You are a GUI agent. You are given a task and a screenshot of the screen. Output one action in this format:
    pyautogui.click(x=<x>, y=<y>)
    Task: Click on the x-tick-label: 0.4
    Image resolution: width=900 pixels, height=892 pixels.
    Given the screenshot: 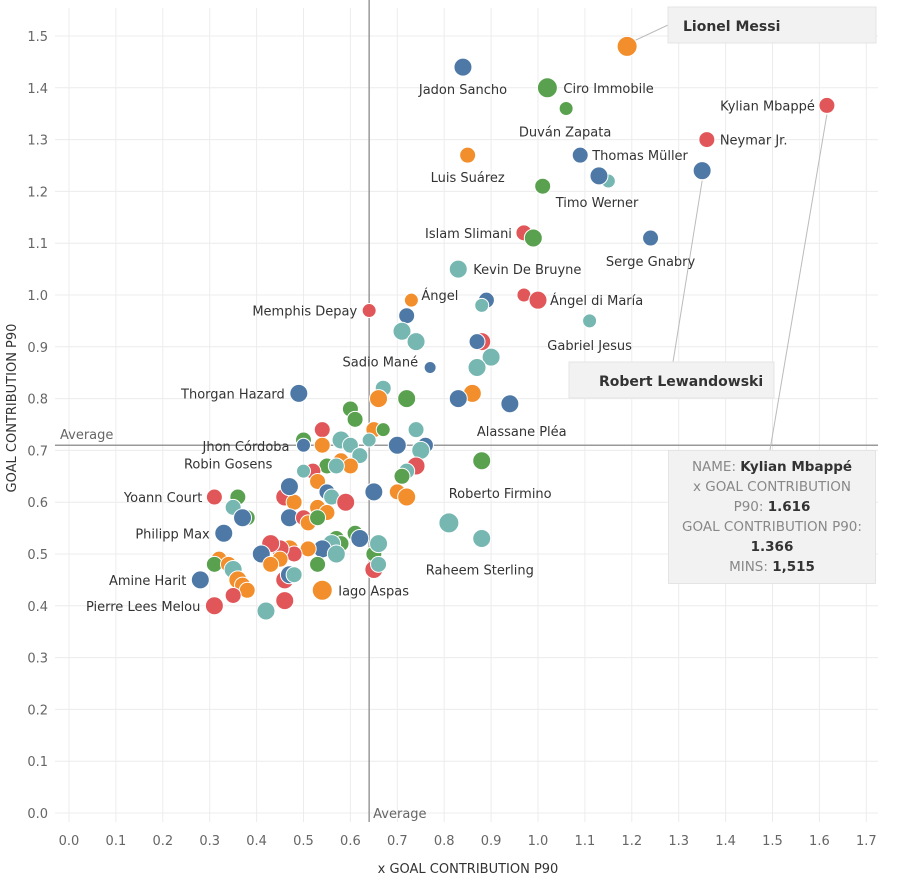 What is the action you would take?
    pyautogui.click(x=256, y=841)
    